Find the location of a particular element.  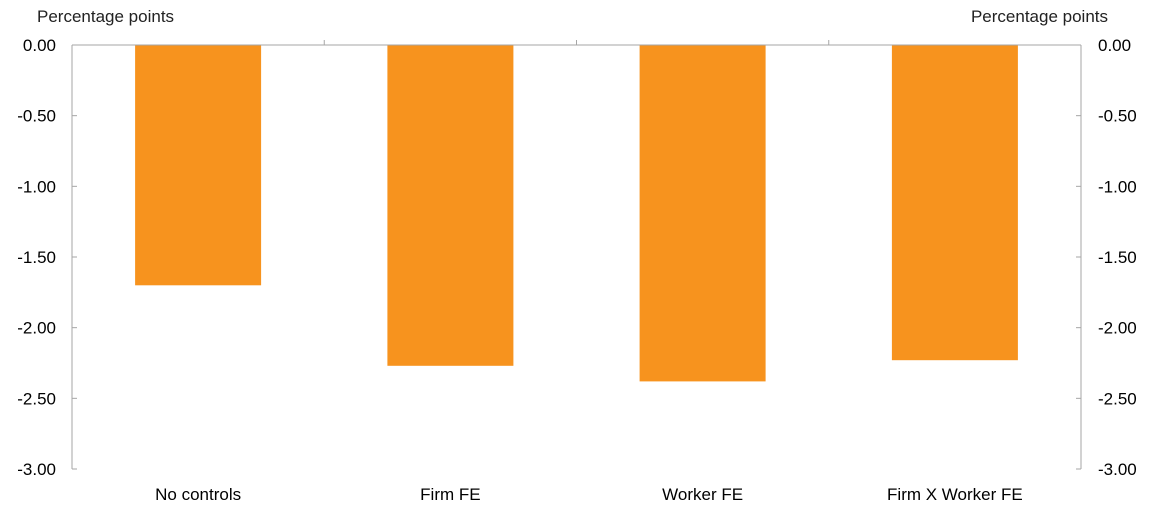

right-tick-label: -1.00 is located at coordinates (1117, 186).